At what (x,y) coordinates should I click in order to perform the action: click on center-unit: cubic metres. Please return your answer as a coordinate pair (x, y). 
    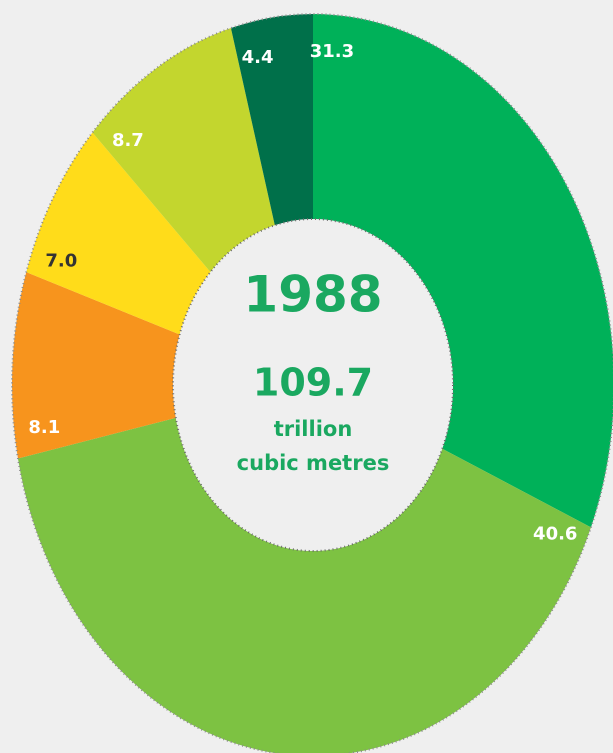
    Looking at the image, I should click on (313, 463).